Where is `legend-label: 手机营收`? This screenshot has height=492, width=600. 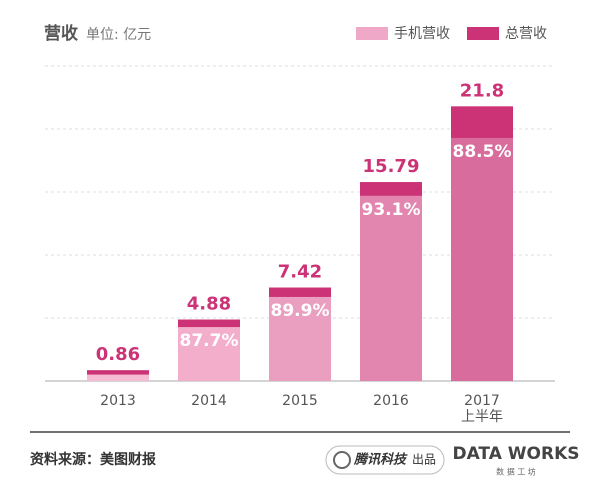 legend-label: 手机营收 is located at coordinates (422, 34).